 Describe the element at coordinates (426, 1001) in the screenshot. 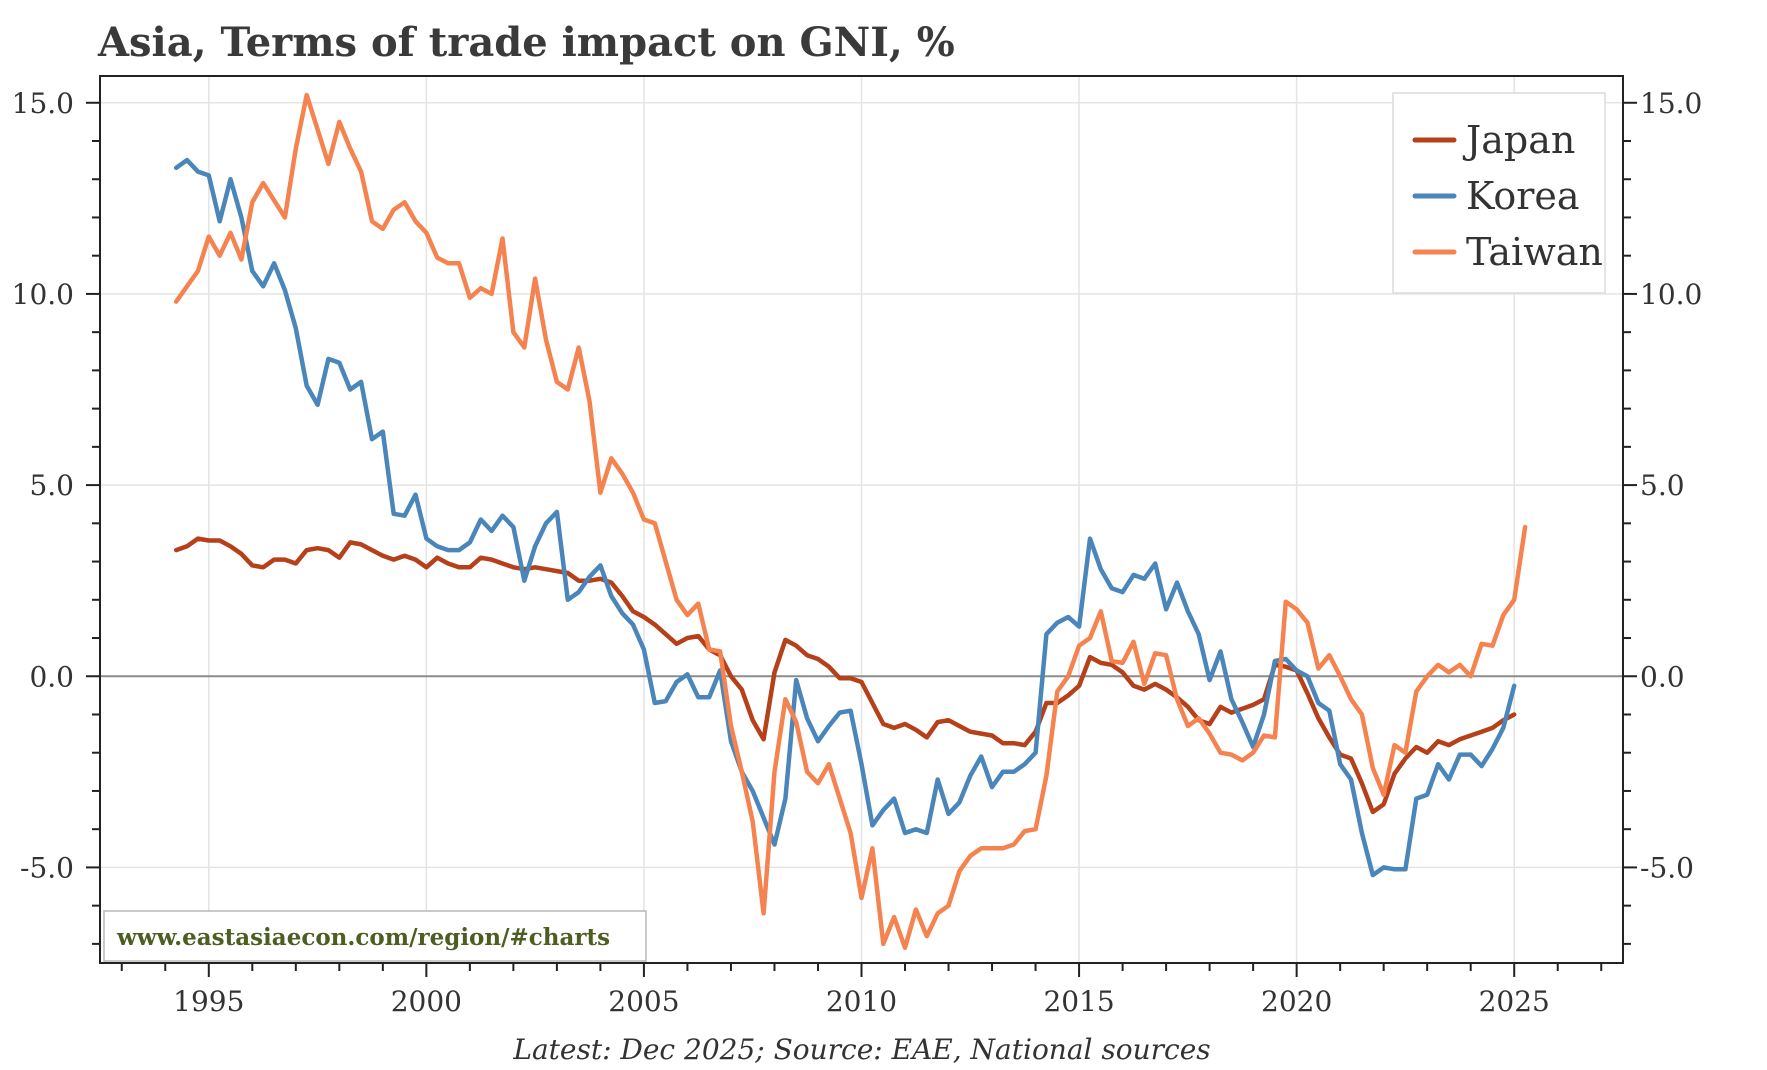

I see `x-tick-label: 2000` at that location.